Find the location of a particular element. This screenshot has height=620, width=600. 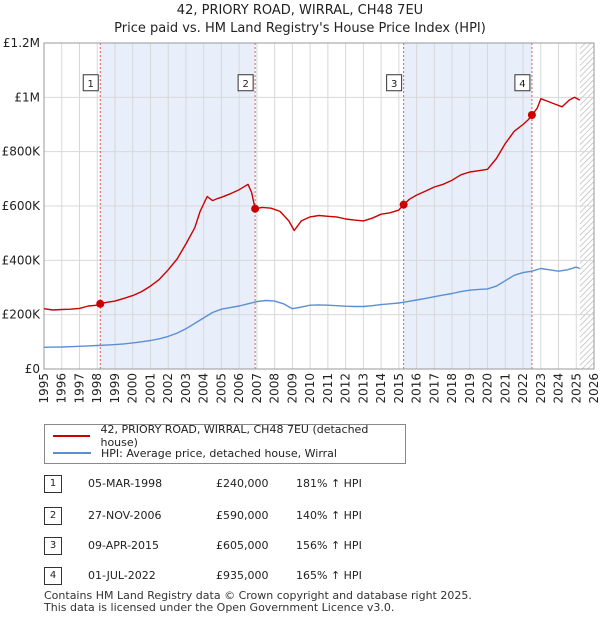

x-tick-label: 1999 is located at coordinates (115, 388).